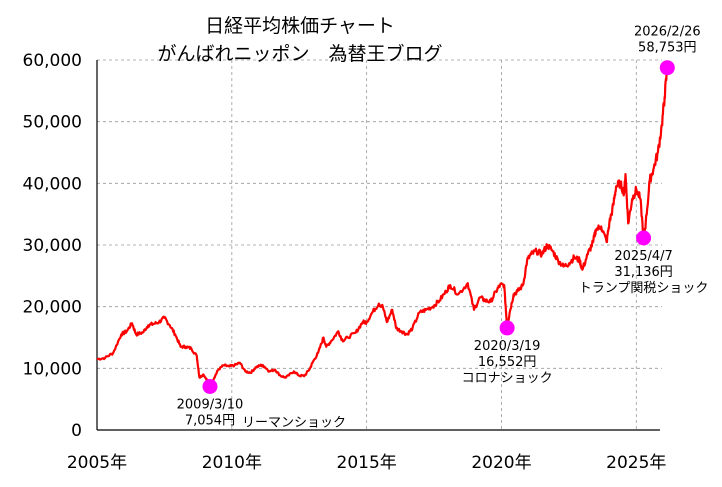 This screenshot has width=722, height=487. I want to click on annotation-label: 31,136円, so click(643, 272).